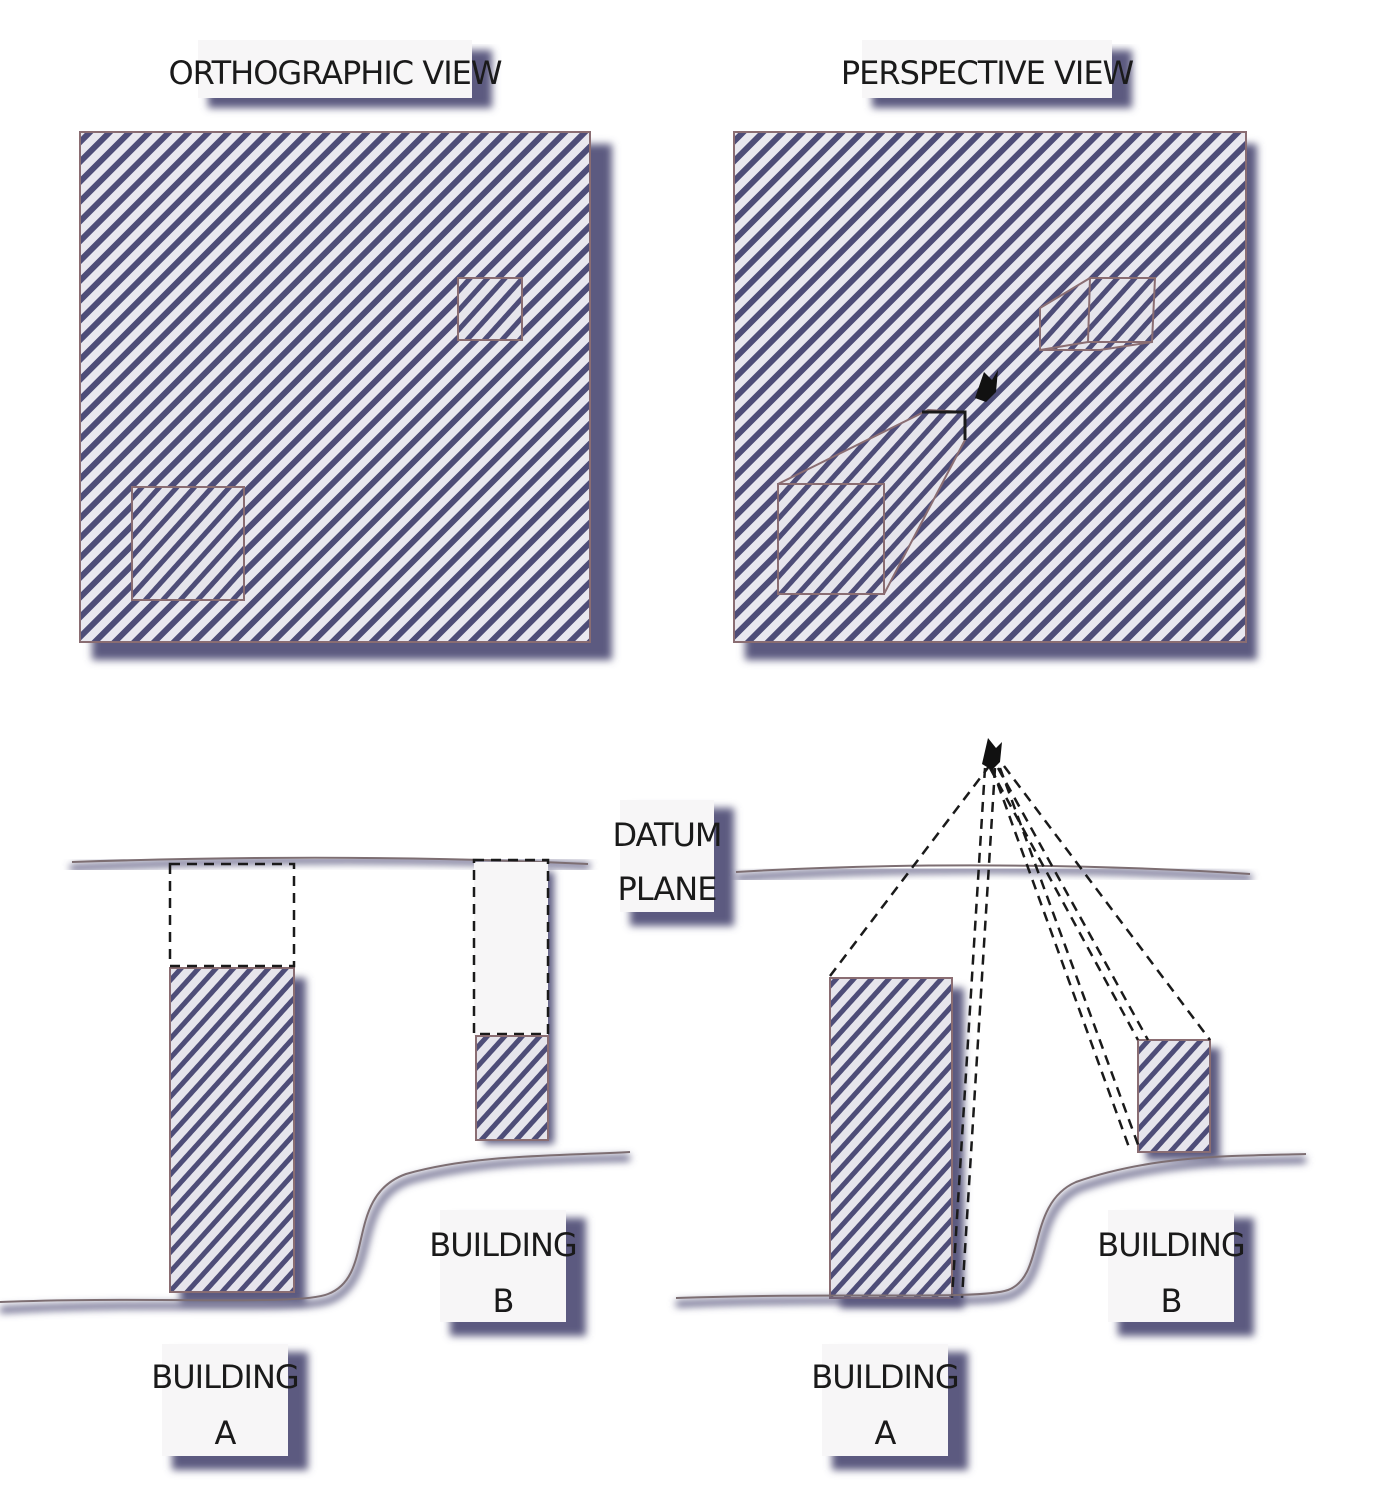  I want to click on building-b-projection-ortho, so click(513, 1001).